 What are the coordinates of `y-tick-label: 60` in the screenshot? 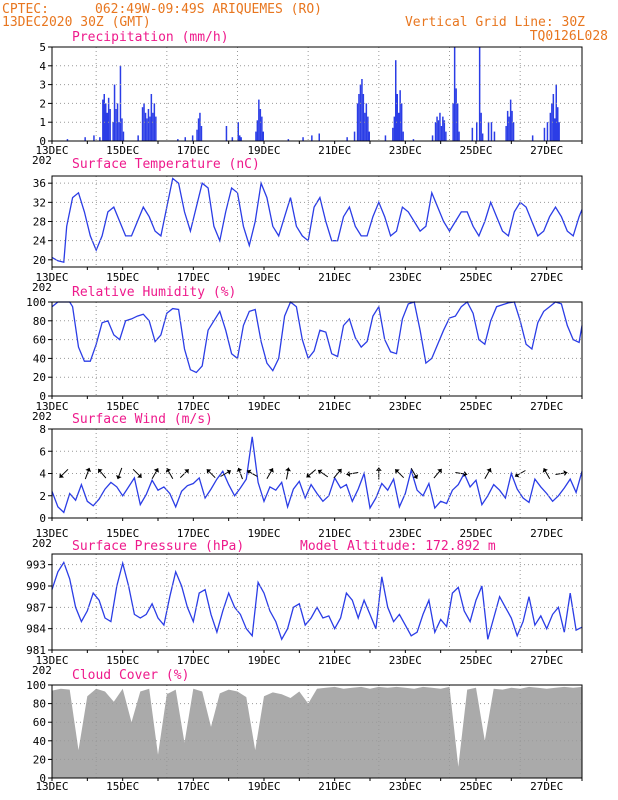 It's located at (39, 340).